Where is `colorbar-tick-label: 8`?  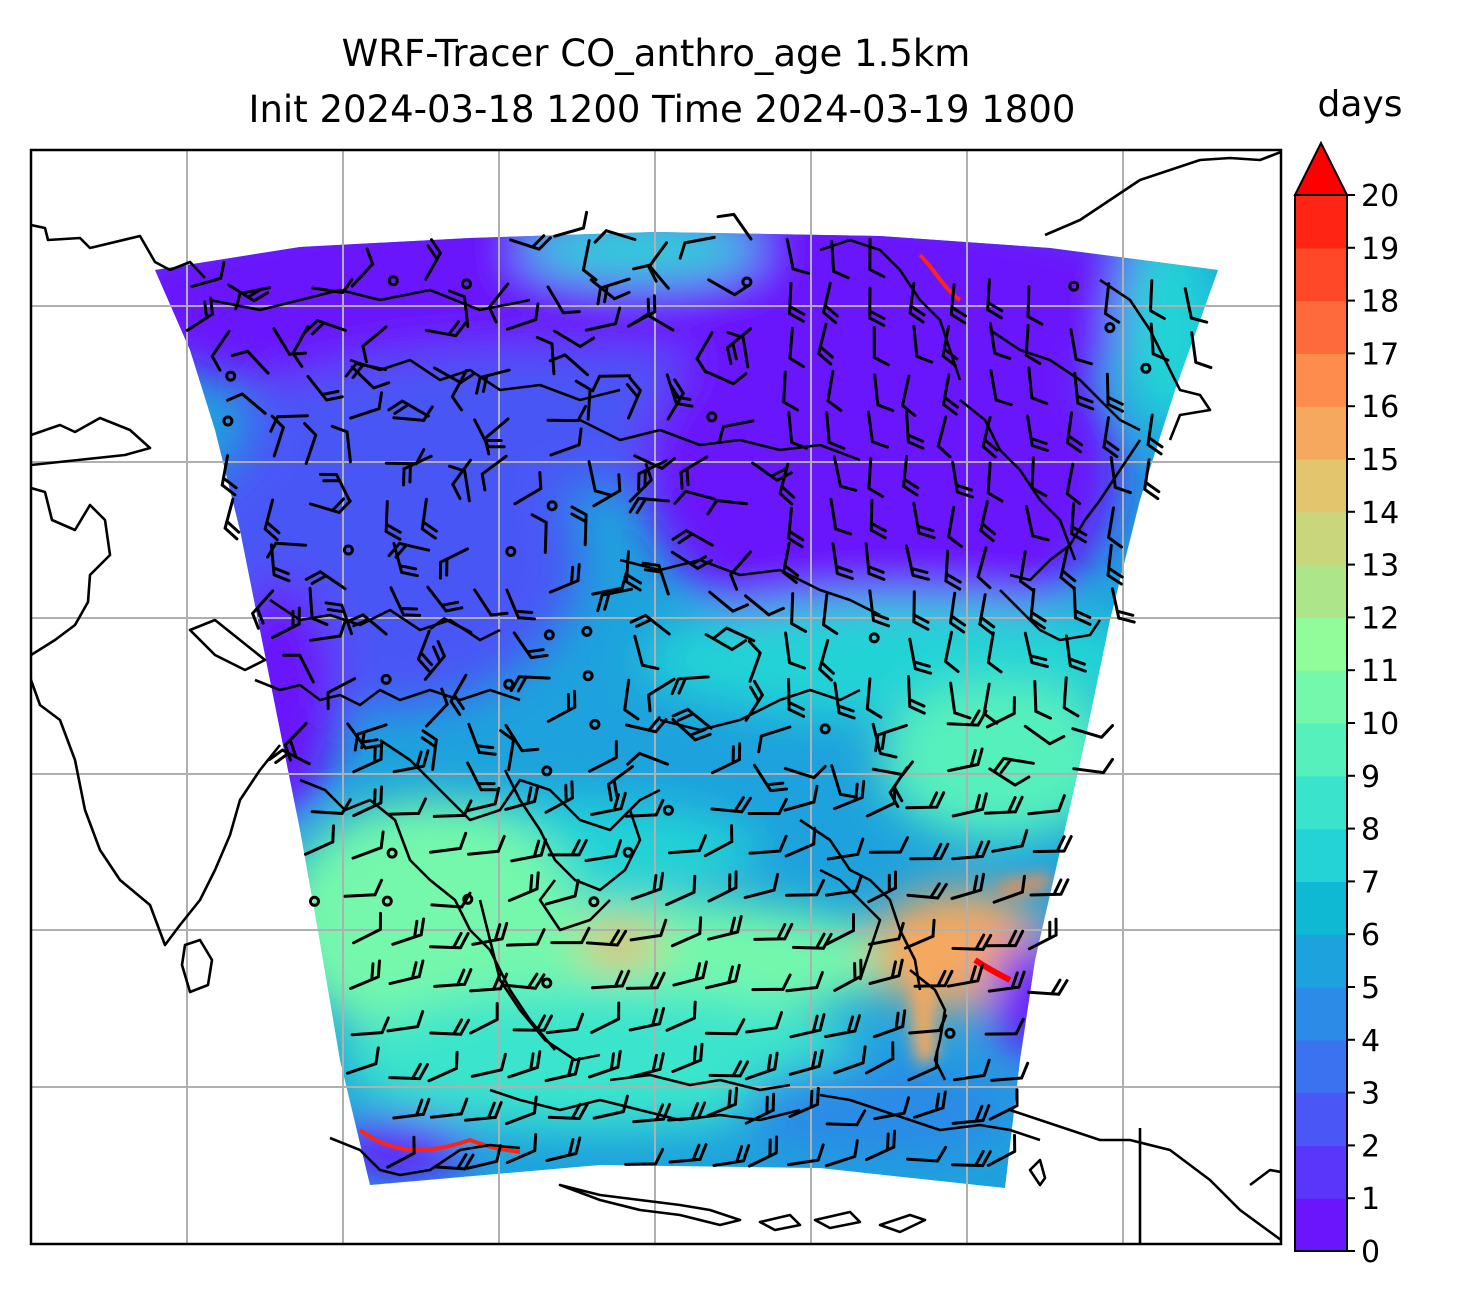 colorbar-tick-label: 8 is located at coordinates (1370, 830).